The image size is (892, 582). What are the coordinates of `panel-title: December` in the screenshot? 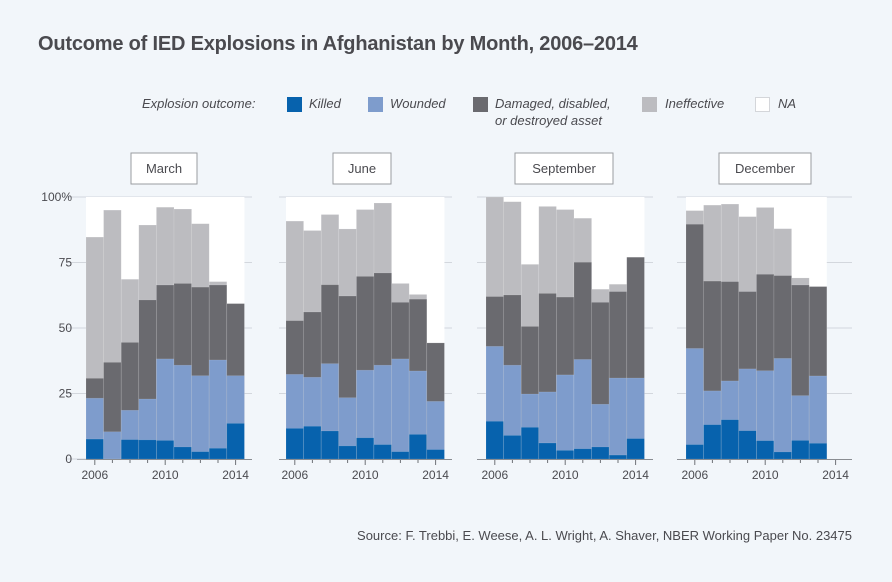 It's located at (765, 168).